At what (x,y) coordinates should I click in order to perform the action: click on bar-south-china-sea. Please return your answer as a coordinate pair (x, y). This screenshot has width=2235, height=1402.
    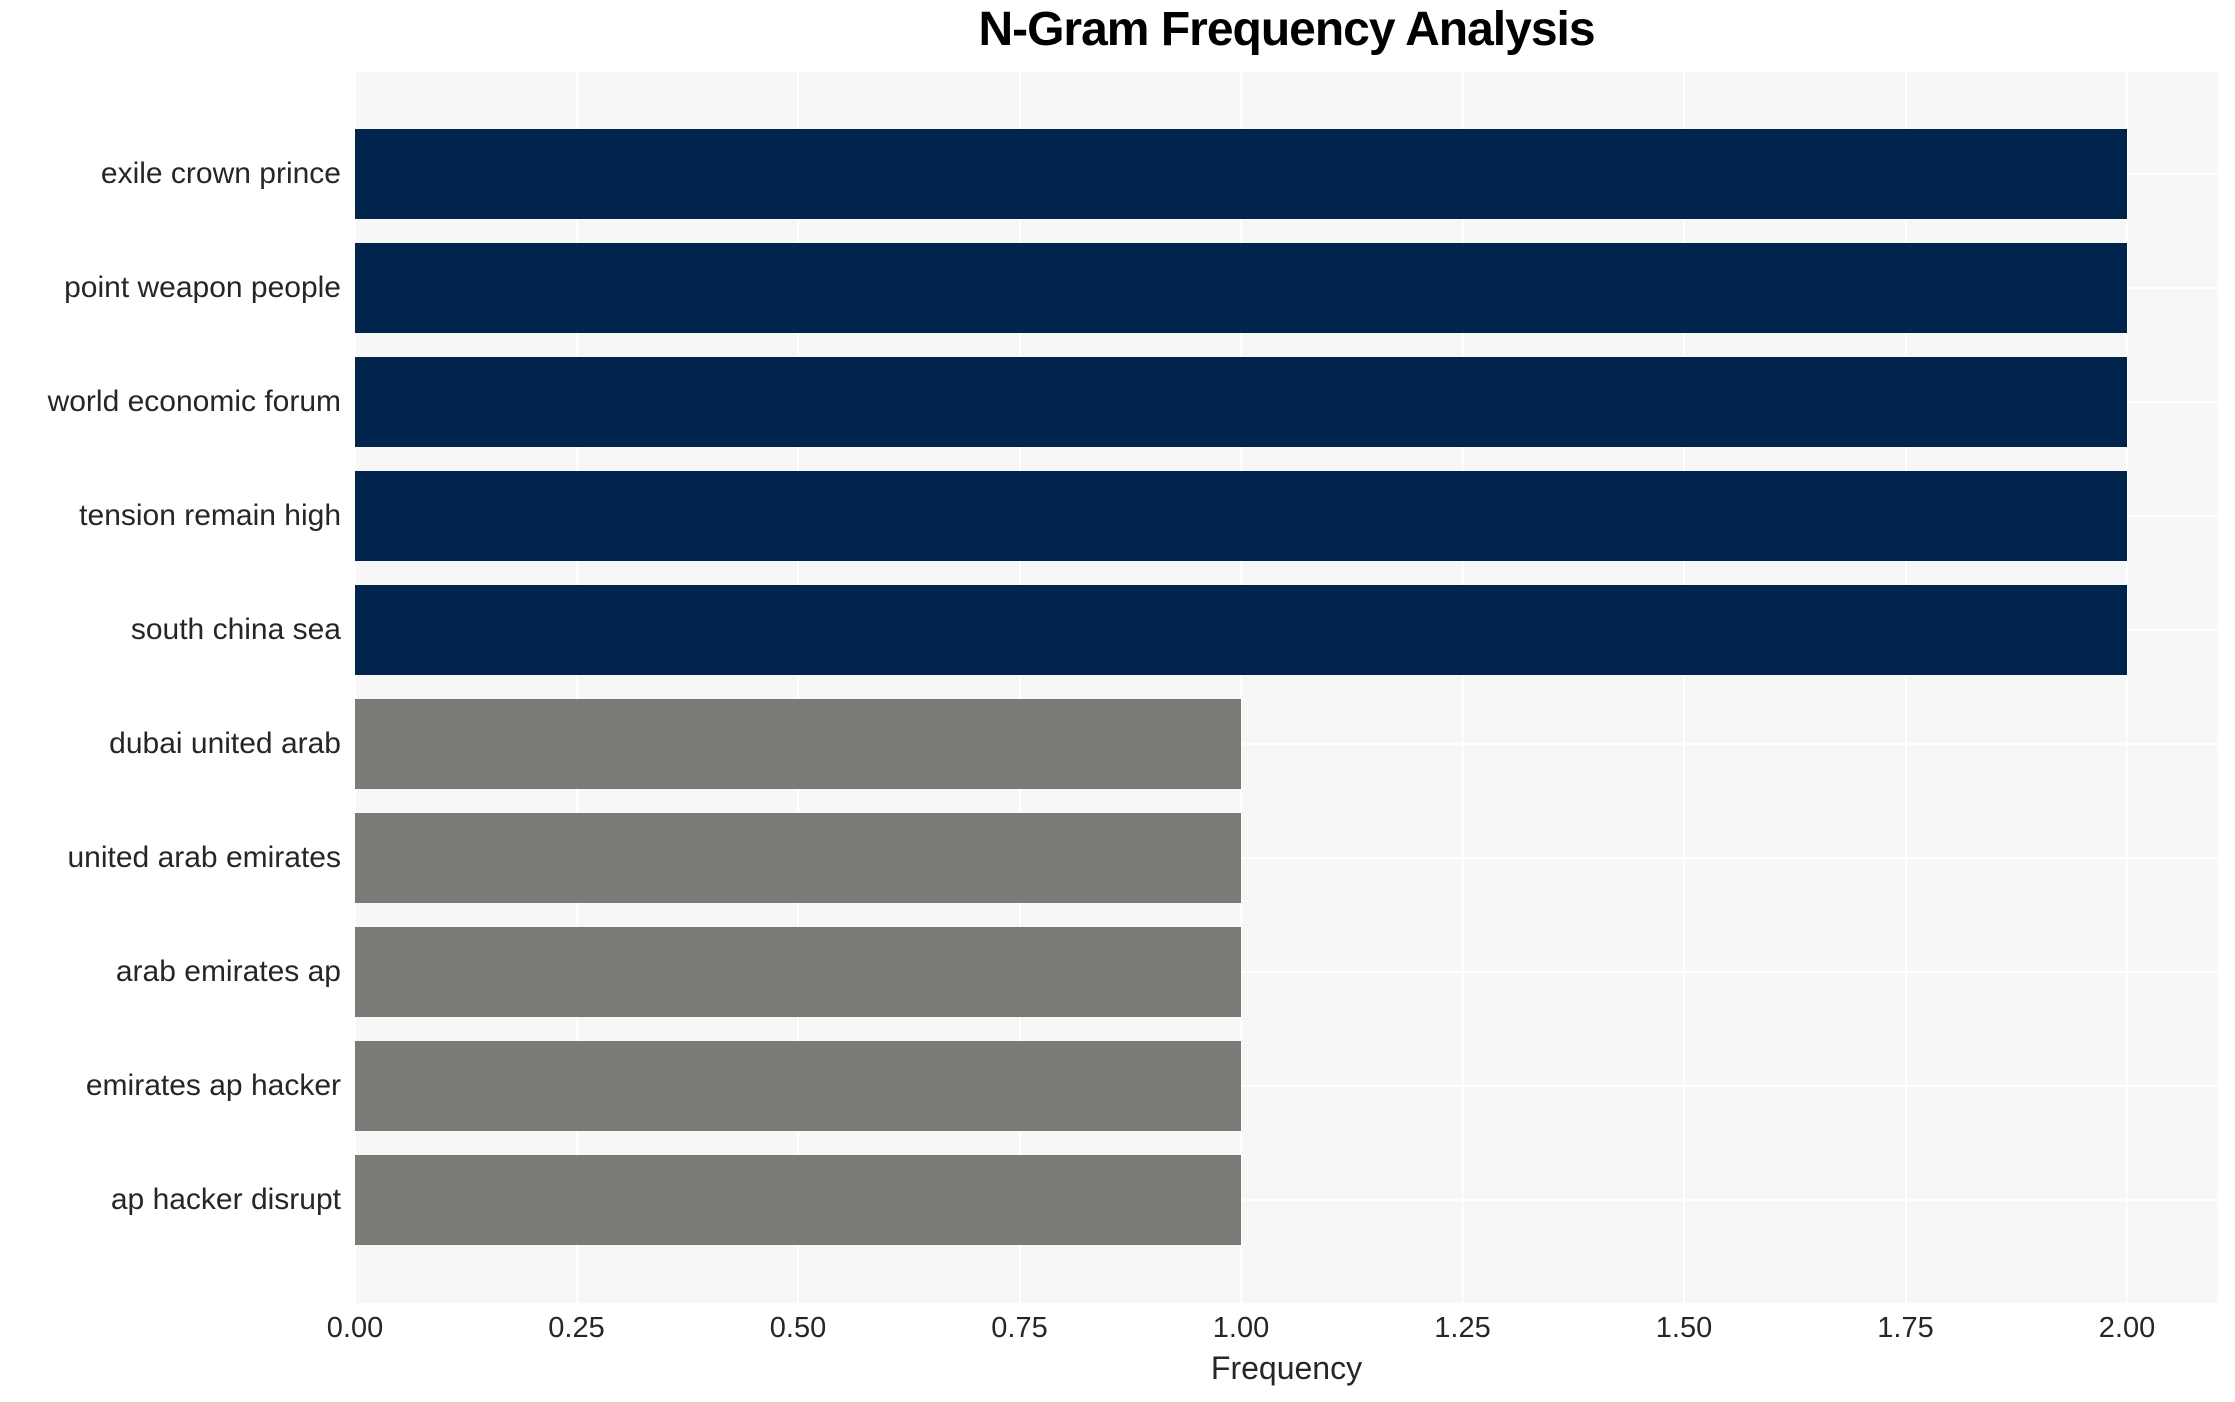
    Looking at the image, I should click on (1241, 630).